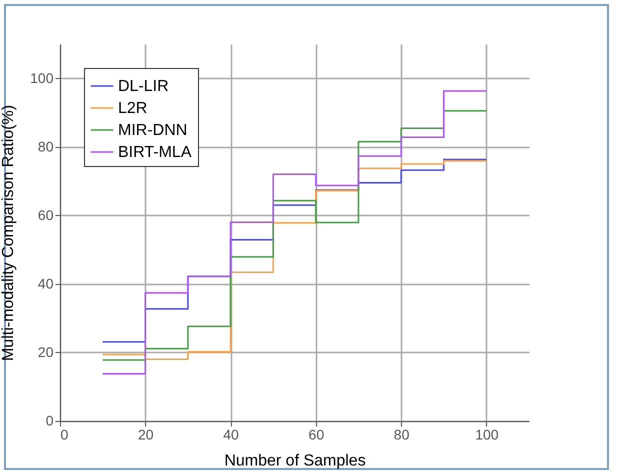  I want to click on x-tick-label: 0, so click(64, 434).